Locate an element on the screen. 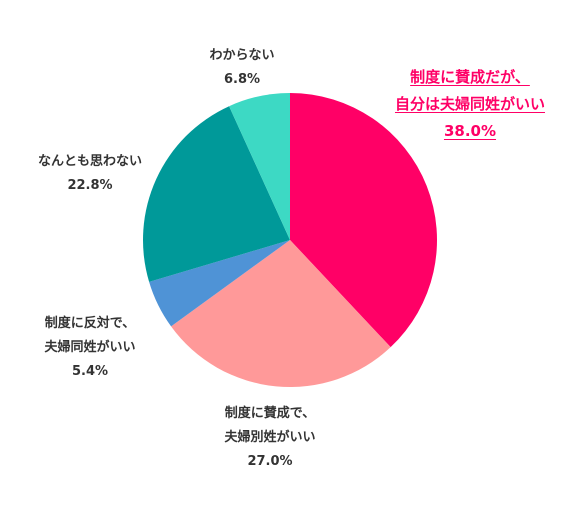  slice-label-line: 制度に反対で、 is located at coordinates (90, 323).